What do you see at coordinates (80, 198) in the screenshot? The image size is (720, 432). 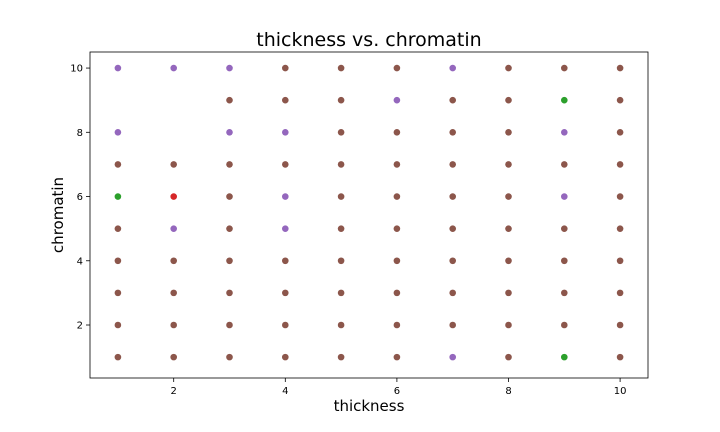 I see `y-axis: 2 4 6 8 10` at bounding box center [80, 198].